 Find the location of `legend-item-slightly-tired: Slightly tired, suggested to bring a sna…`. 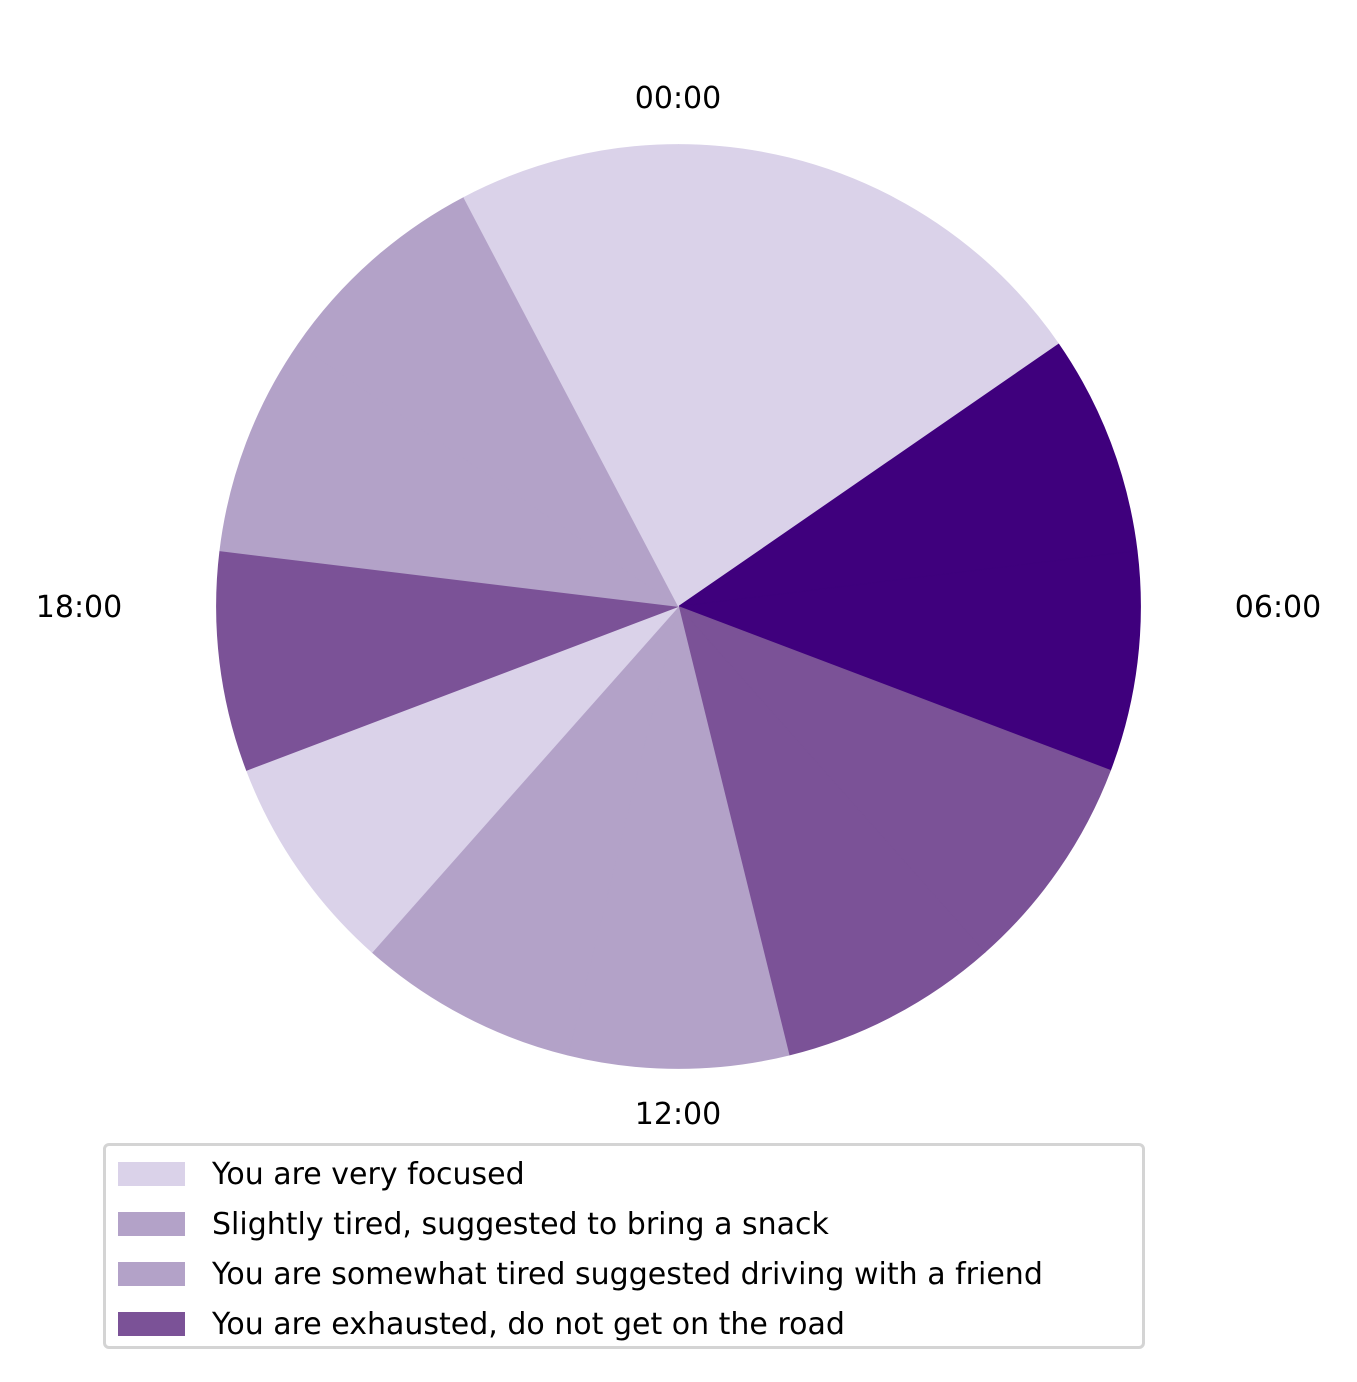

legend-item-slightly-tired: Slightly tired, suggested to bring a sna… is located at coordinates (473, 1224).